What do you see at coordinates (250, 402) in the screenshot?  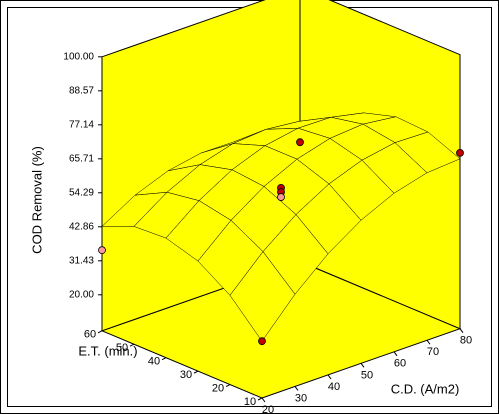 I see `y-tick-label: 10` at bounding box center [250, 402].